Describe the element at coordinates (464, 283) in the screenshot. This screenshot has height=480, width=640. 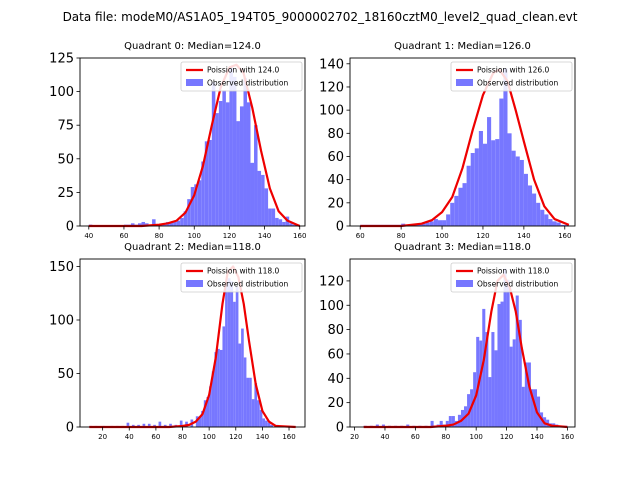
I see `legend-patch-swatch` at that location.